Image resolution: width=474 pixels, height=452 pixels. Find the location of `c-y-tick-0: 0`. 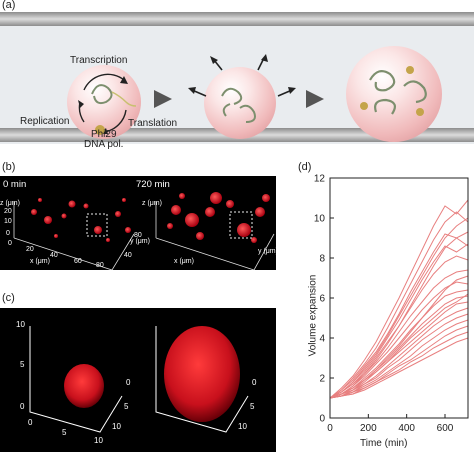

c-y-tick-0: 0 is located at coordinates (128, 382).